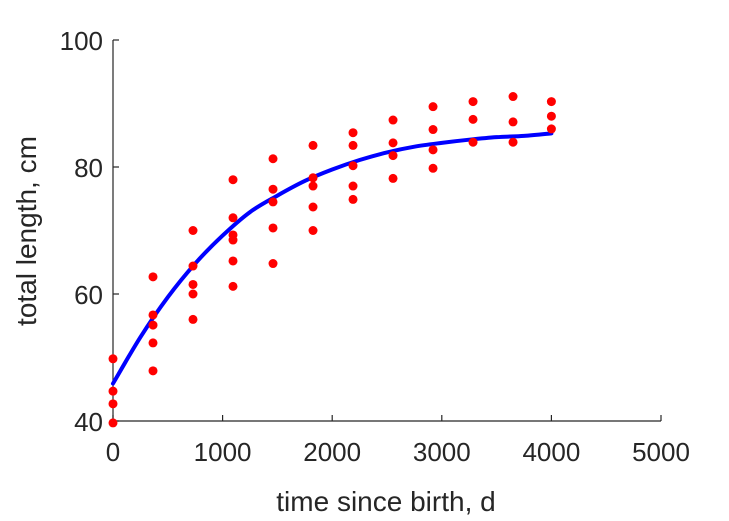  I want to click on x-tick-label: 2000, so click(332, 452).